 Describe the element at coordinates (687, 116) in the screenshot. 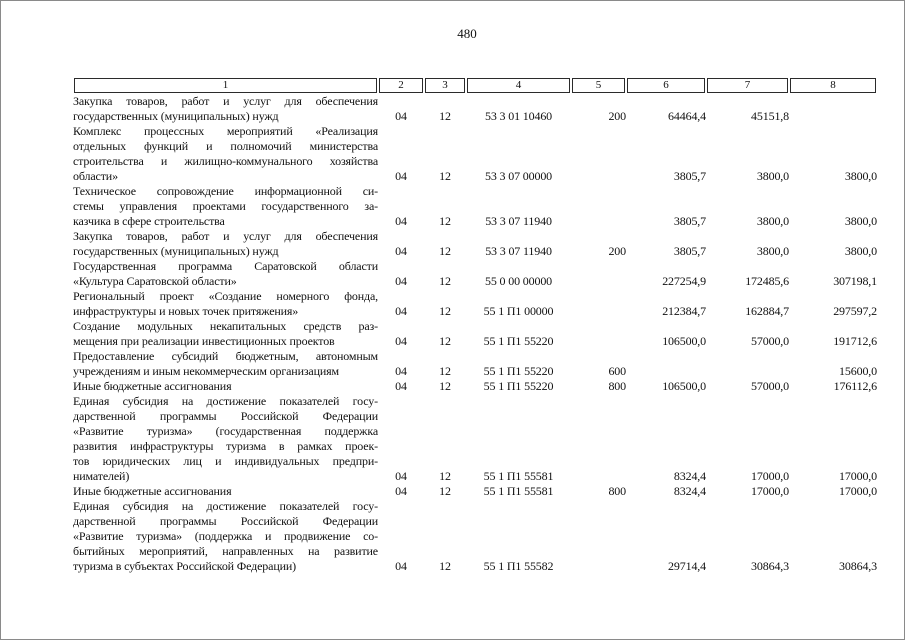

I see `cell-amount-year1: 64464,4` at that location.